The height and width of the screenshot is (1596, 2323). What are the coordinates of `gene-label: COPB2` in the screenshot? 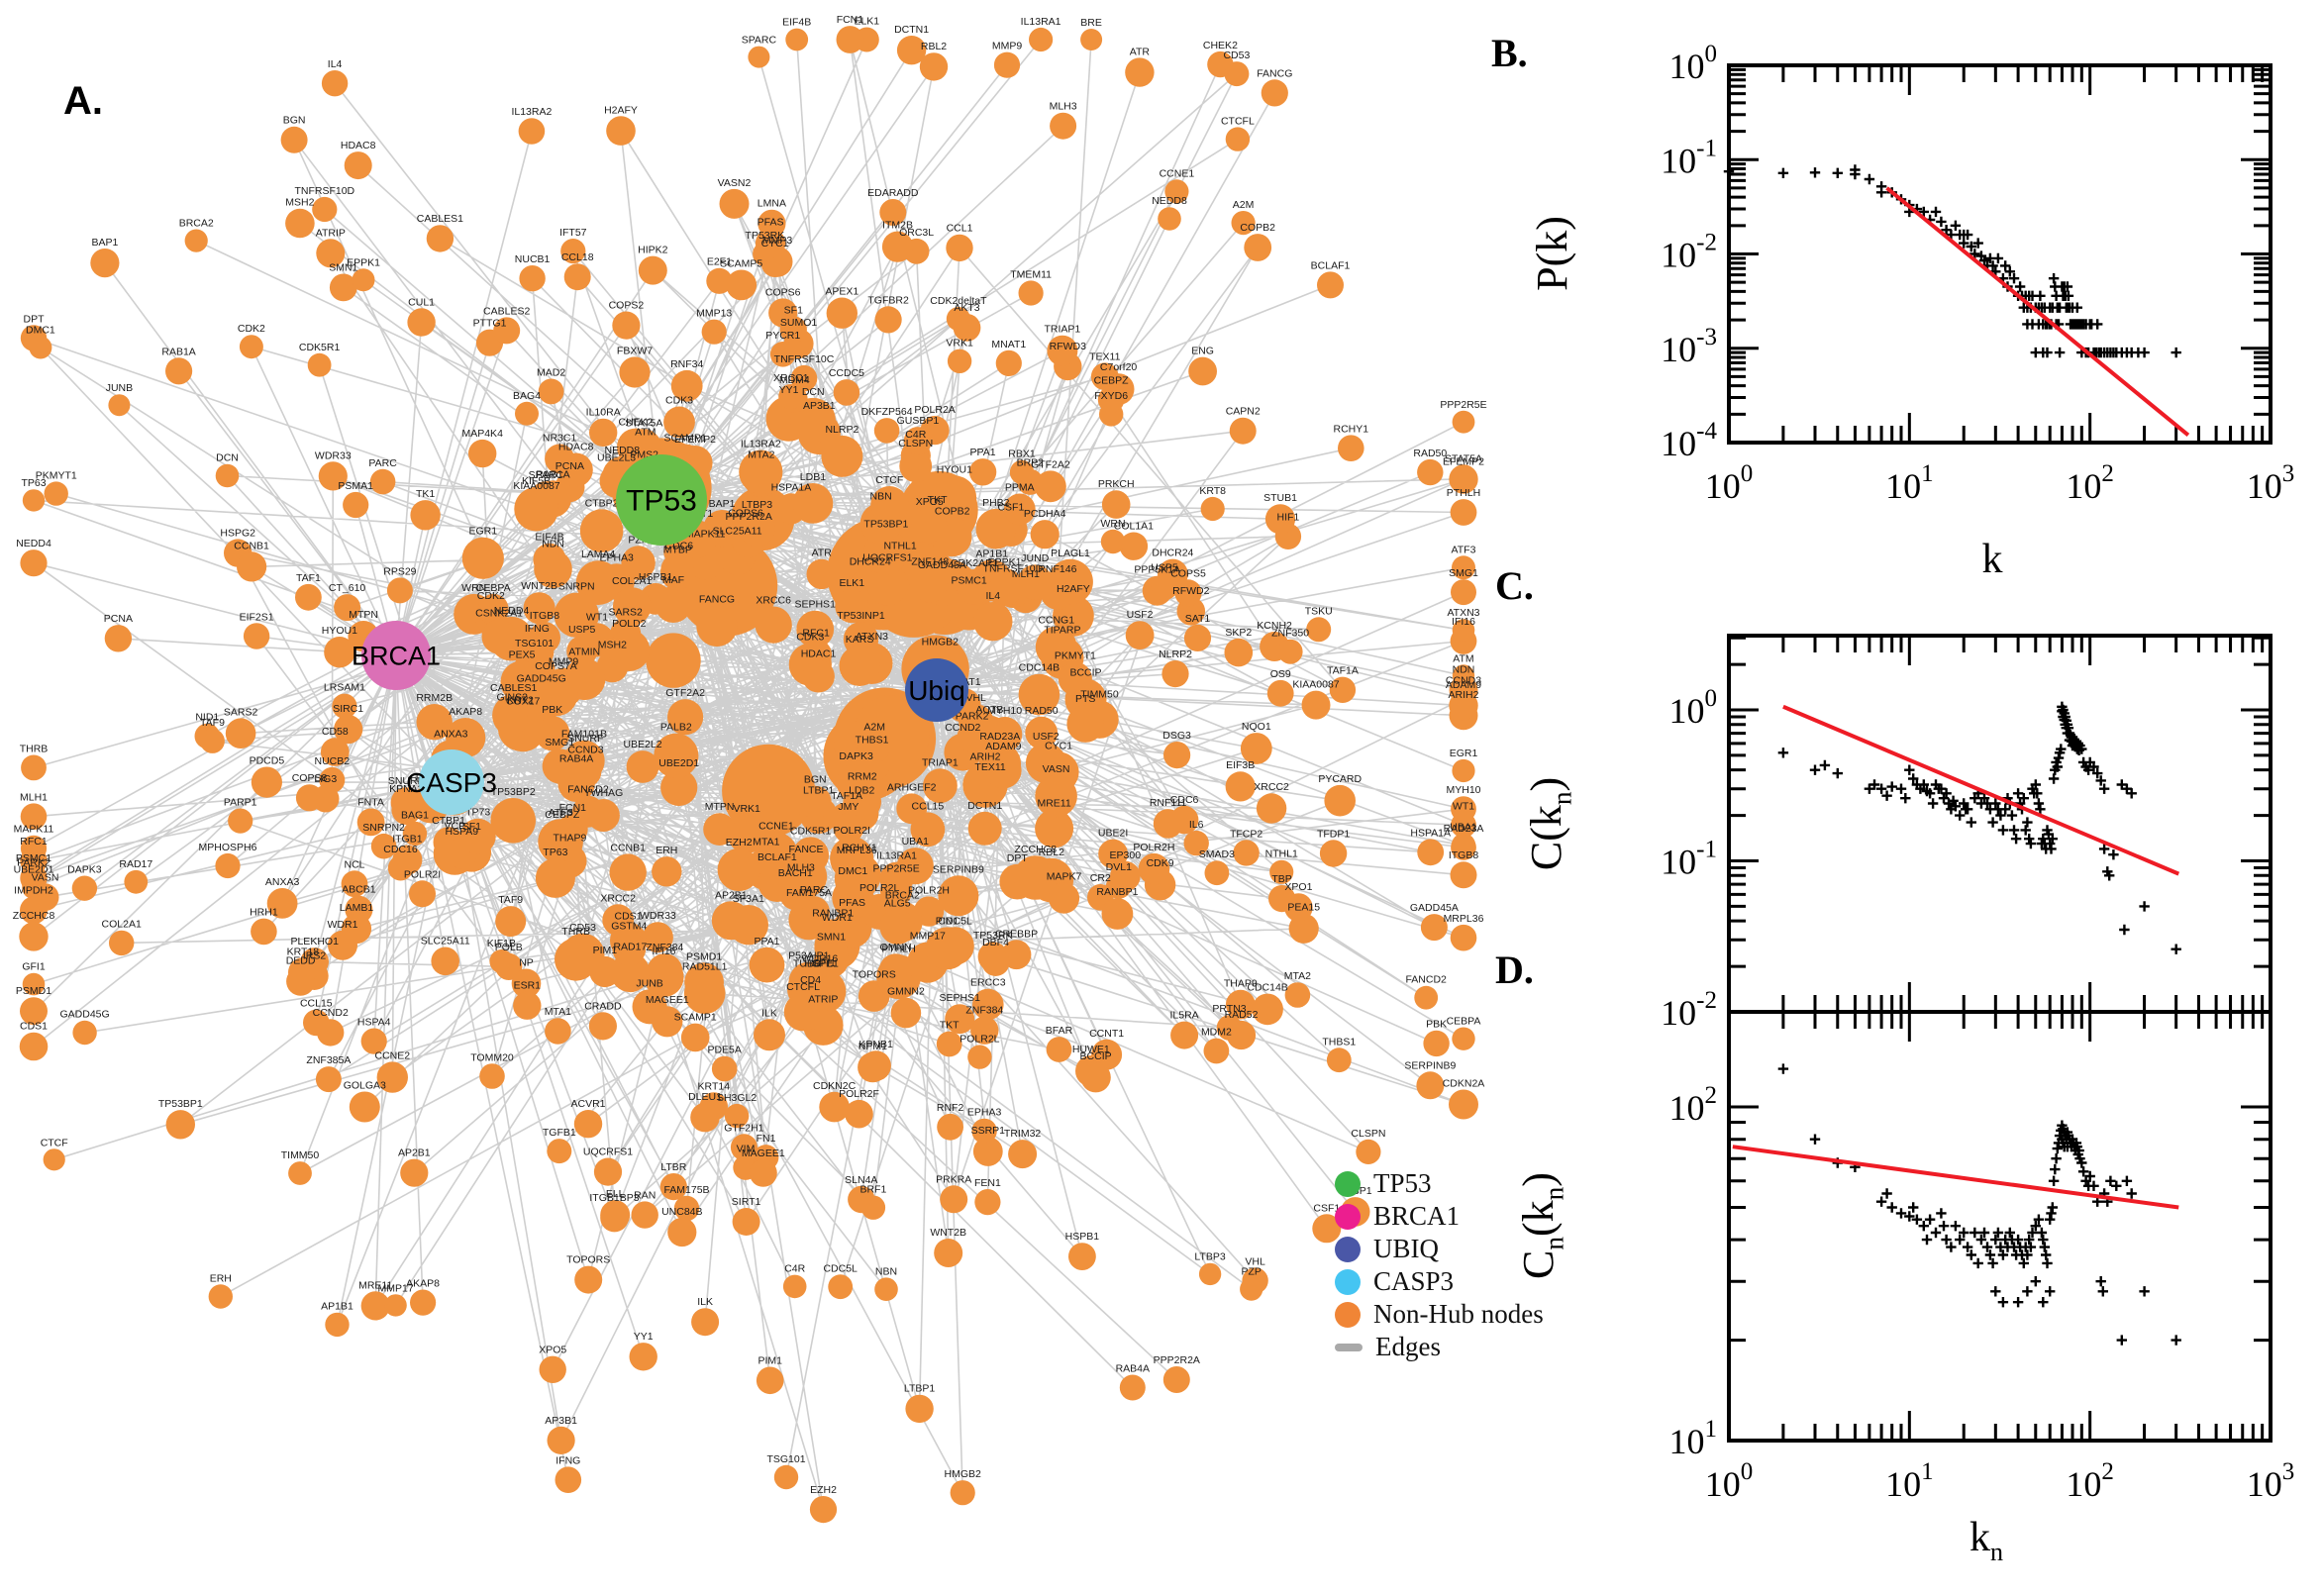 It's located at (1257, 228).